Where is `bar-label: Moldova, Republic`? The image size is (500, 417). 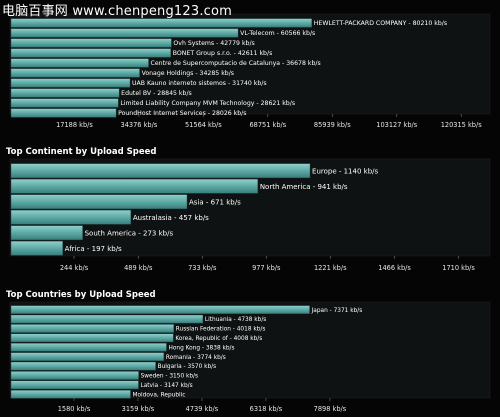
bar-label: Moldova, Republic is located at coordinates (158, 395).